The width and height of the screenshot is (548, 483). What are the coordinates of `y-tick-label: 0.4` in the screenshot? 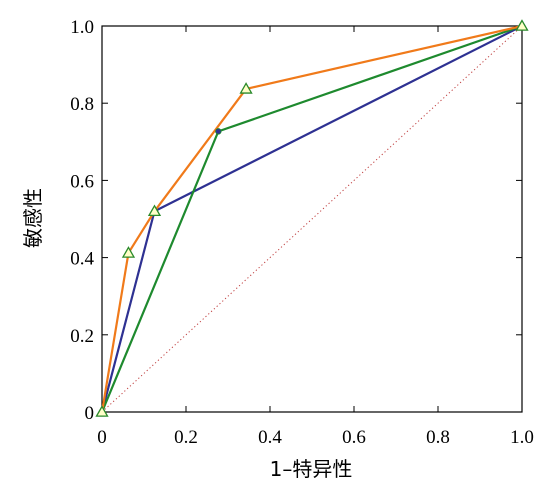 It's located at (82, 259).